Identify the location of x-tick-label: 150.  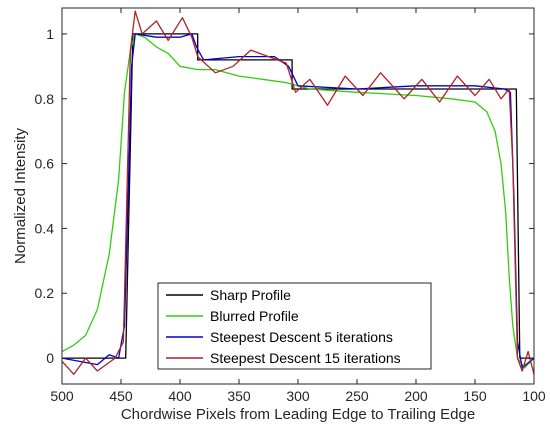
(475, 396).